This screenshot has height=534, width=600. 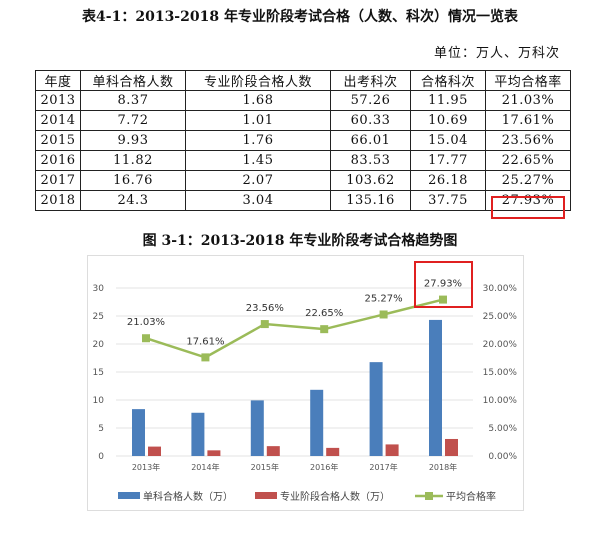 What do you see at coordinates (146, 322) in the screenshot?
I see `data-label: 21.03%` at bounding box center [146, 322].